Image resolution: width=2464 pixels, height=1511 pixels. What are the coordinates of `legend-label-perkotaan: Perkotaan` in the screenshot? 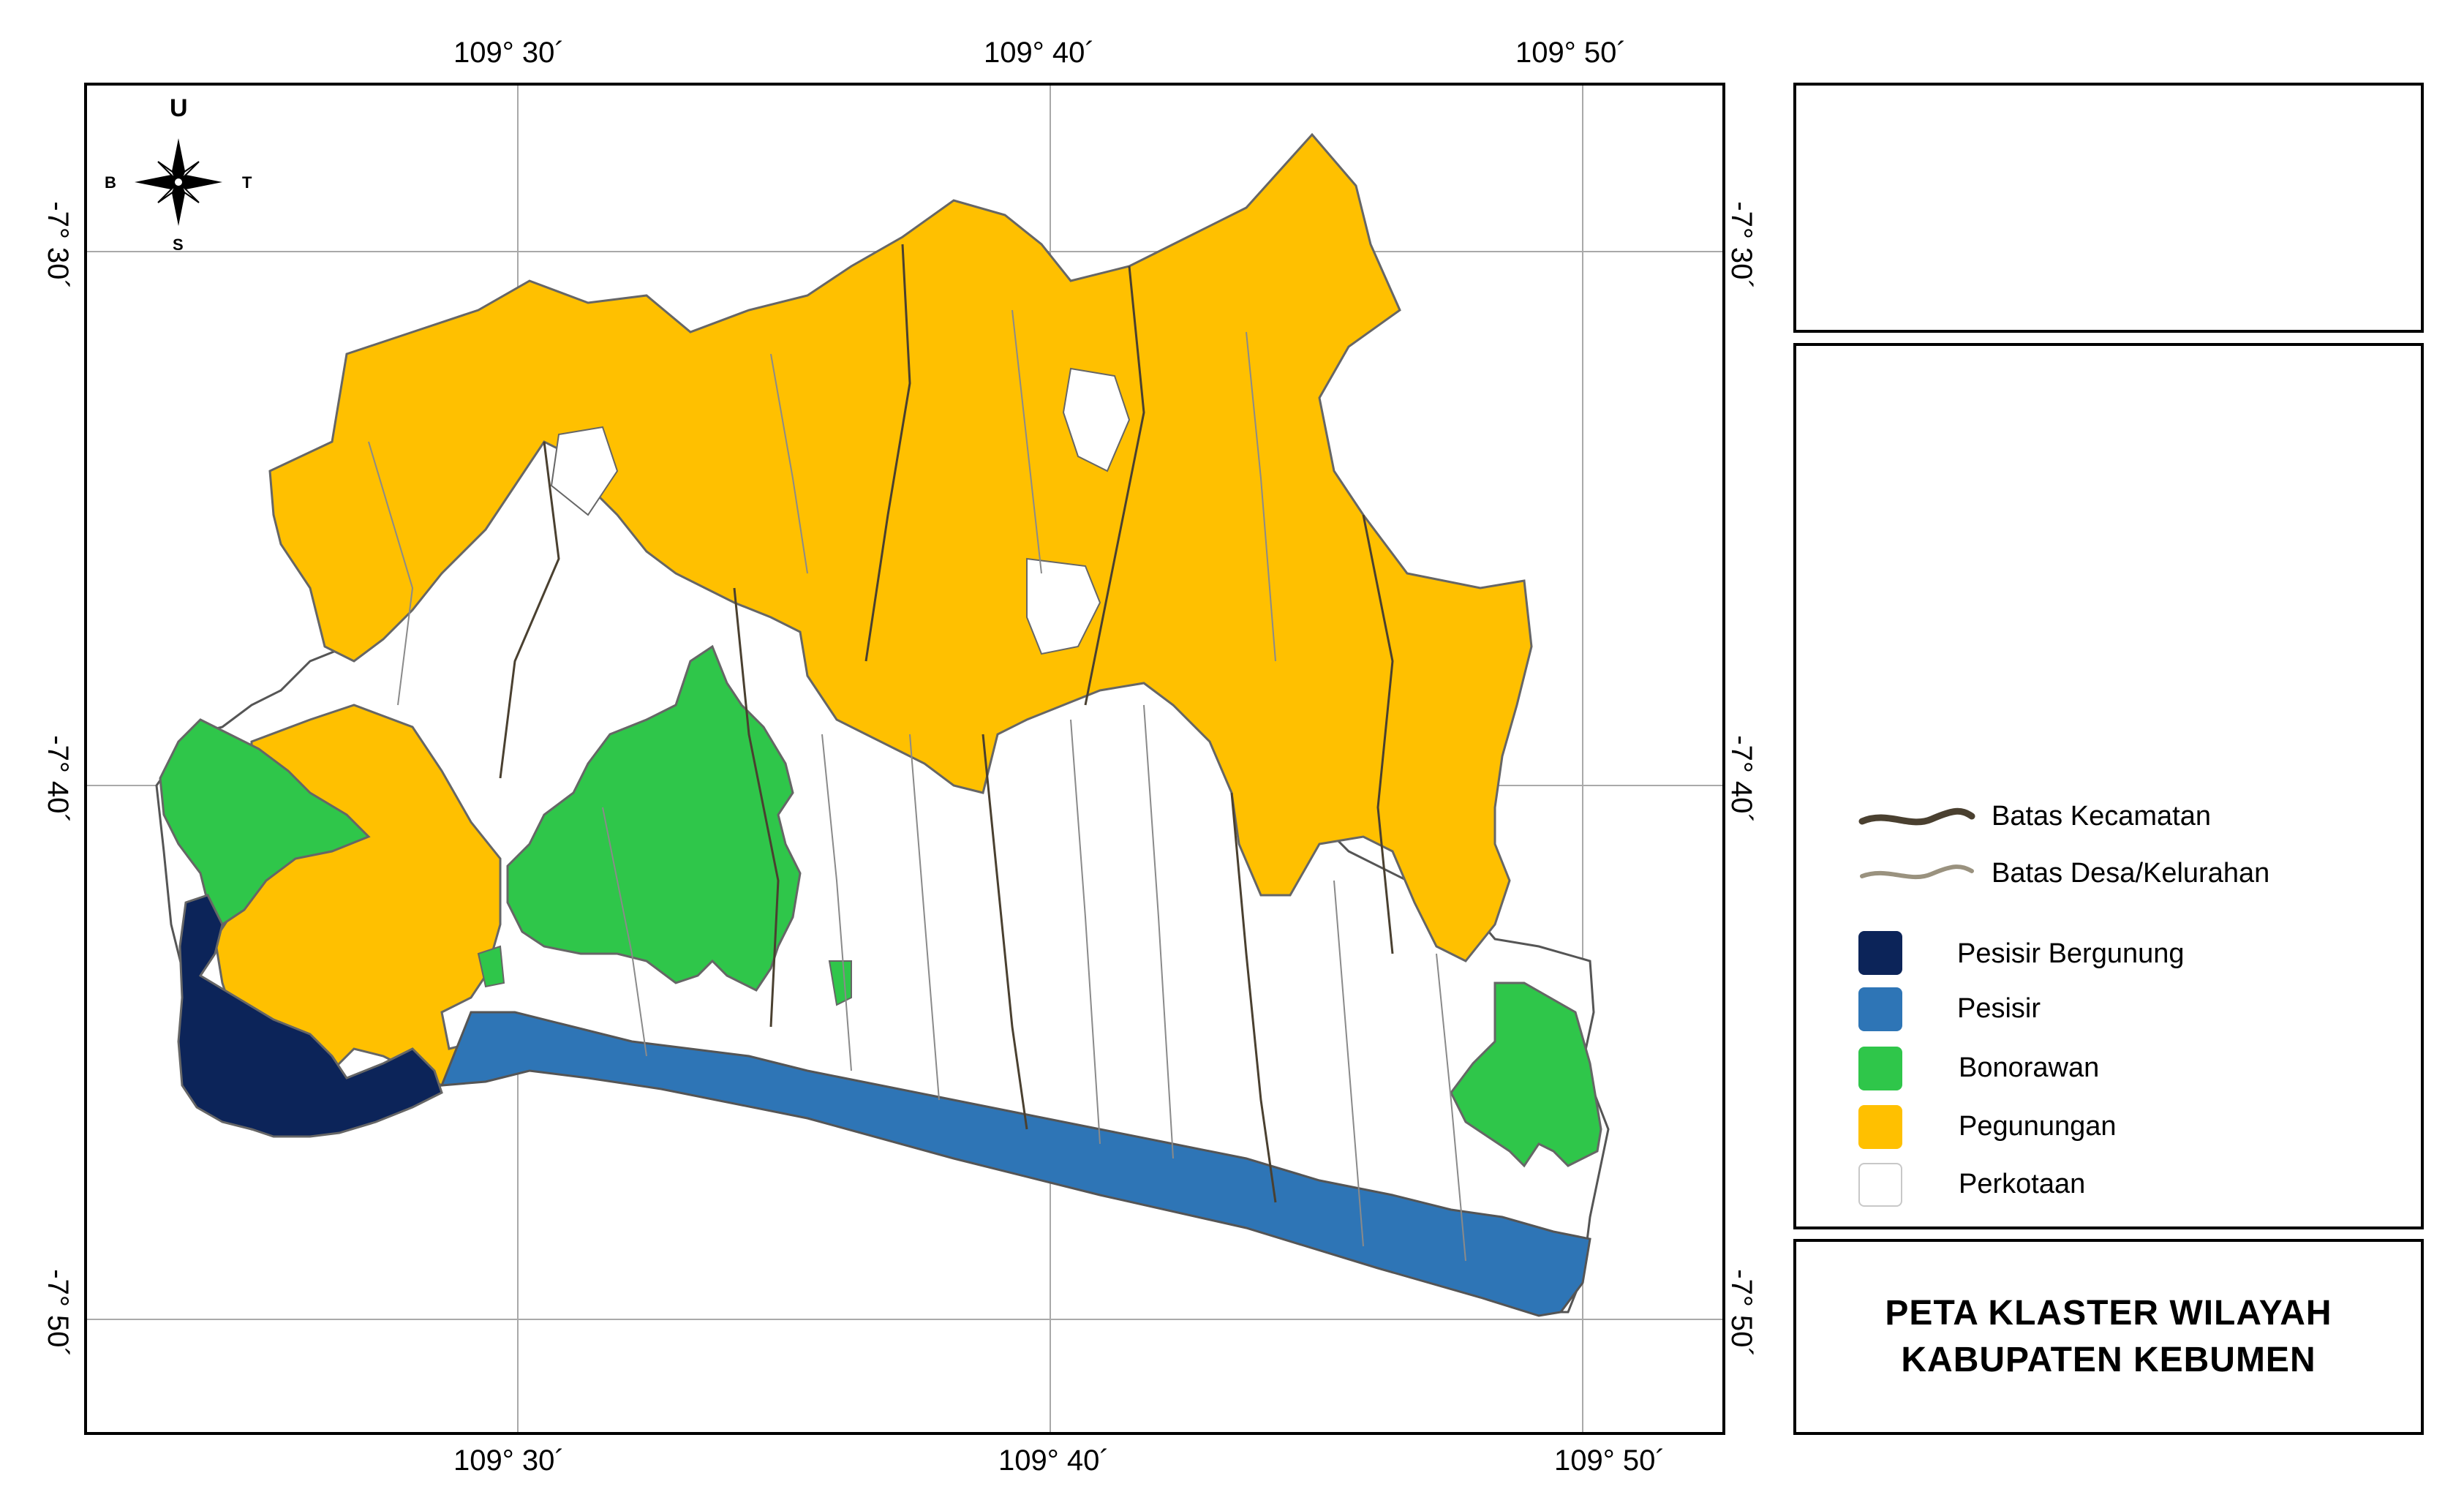 It's located at (2023, 1184).